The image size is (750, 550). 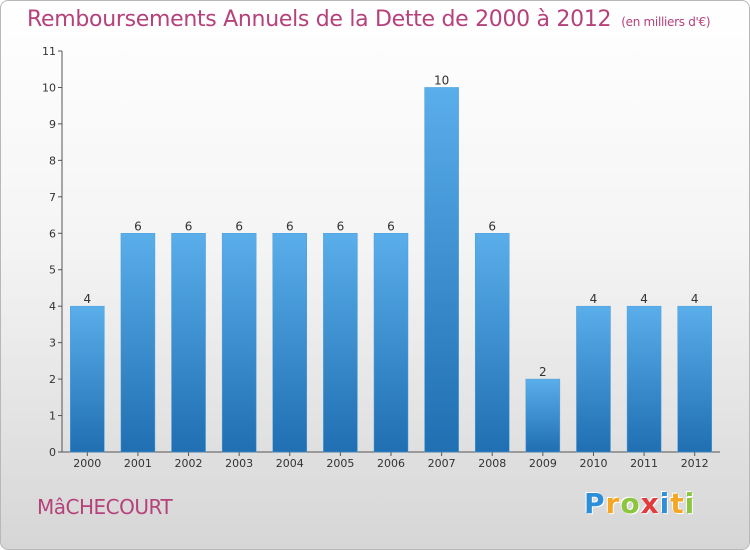 I want to click on commune-name: MâCHECOURT, so click(x=105, y=507).